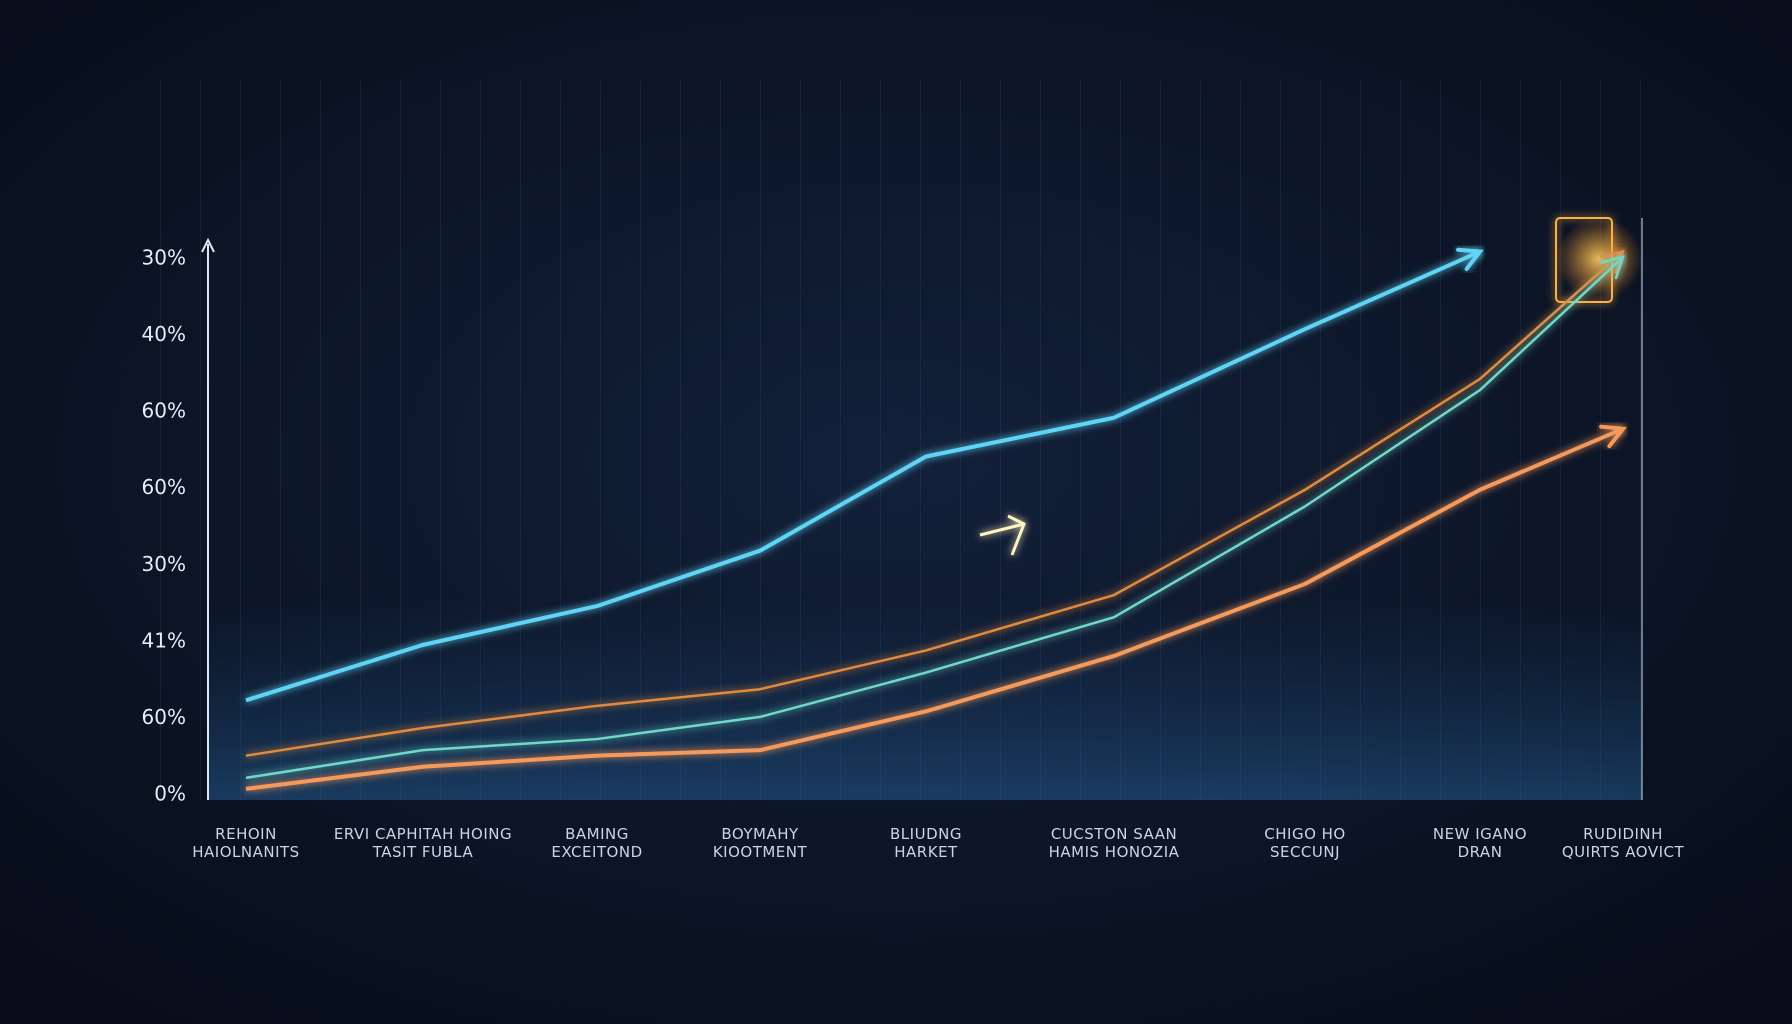 Image resolution: width=1792 pixels, height=1024 pixels. What do you see at coordinates (926, 843) in the screenshot?
I see `x-tick-label: BLIUDNG HARKET` at bounding box center [926, 843].